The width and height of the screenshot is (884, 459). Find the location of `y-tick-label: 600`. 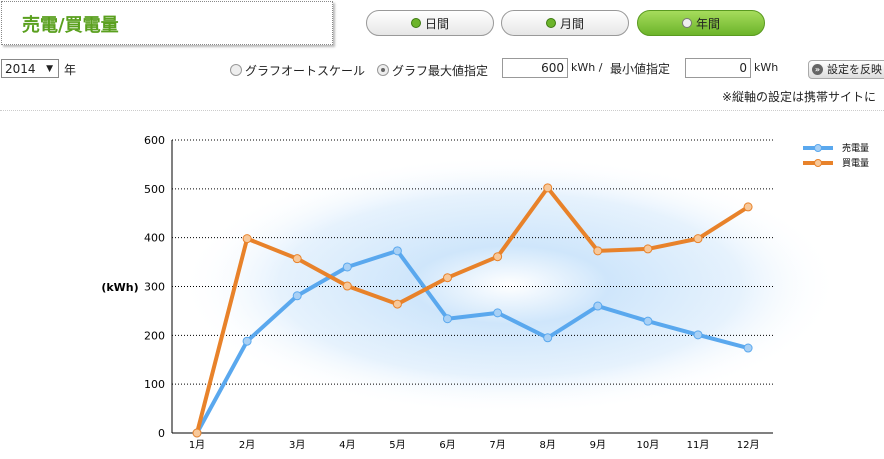

y-tick-label: 600 is located at coordinates (154, 140).